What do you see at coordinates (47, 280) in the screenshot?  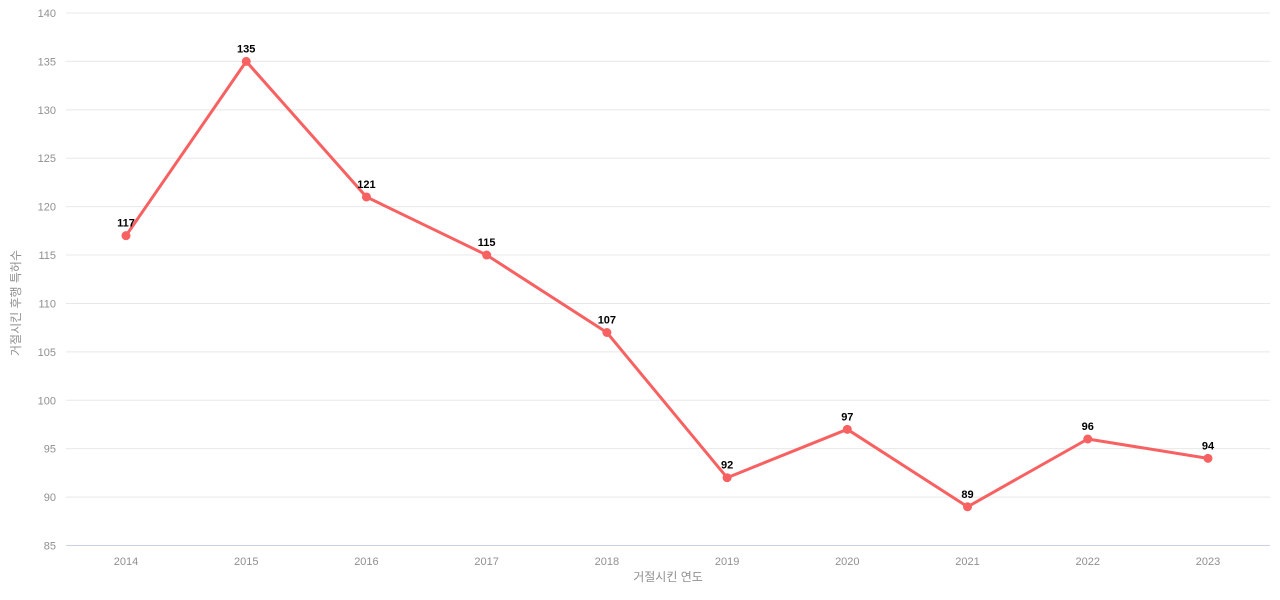 I see `y-axis-tick-labels: 85 90 95 100 105 110 115 120 125 130 135 140` at bounding box center [47, 280].